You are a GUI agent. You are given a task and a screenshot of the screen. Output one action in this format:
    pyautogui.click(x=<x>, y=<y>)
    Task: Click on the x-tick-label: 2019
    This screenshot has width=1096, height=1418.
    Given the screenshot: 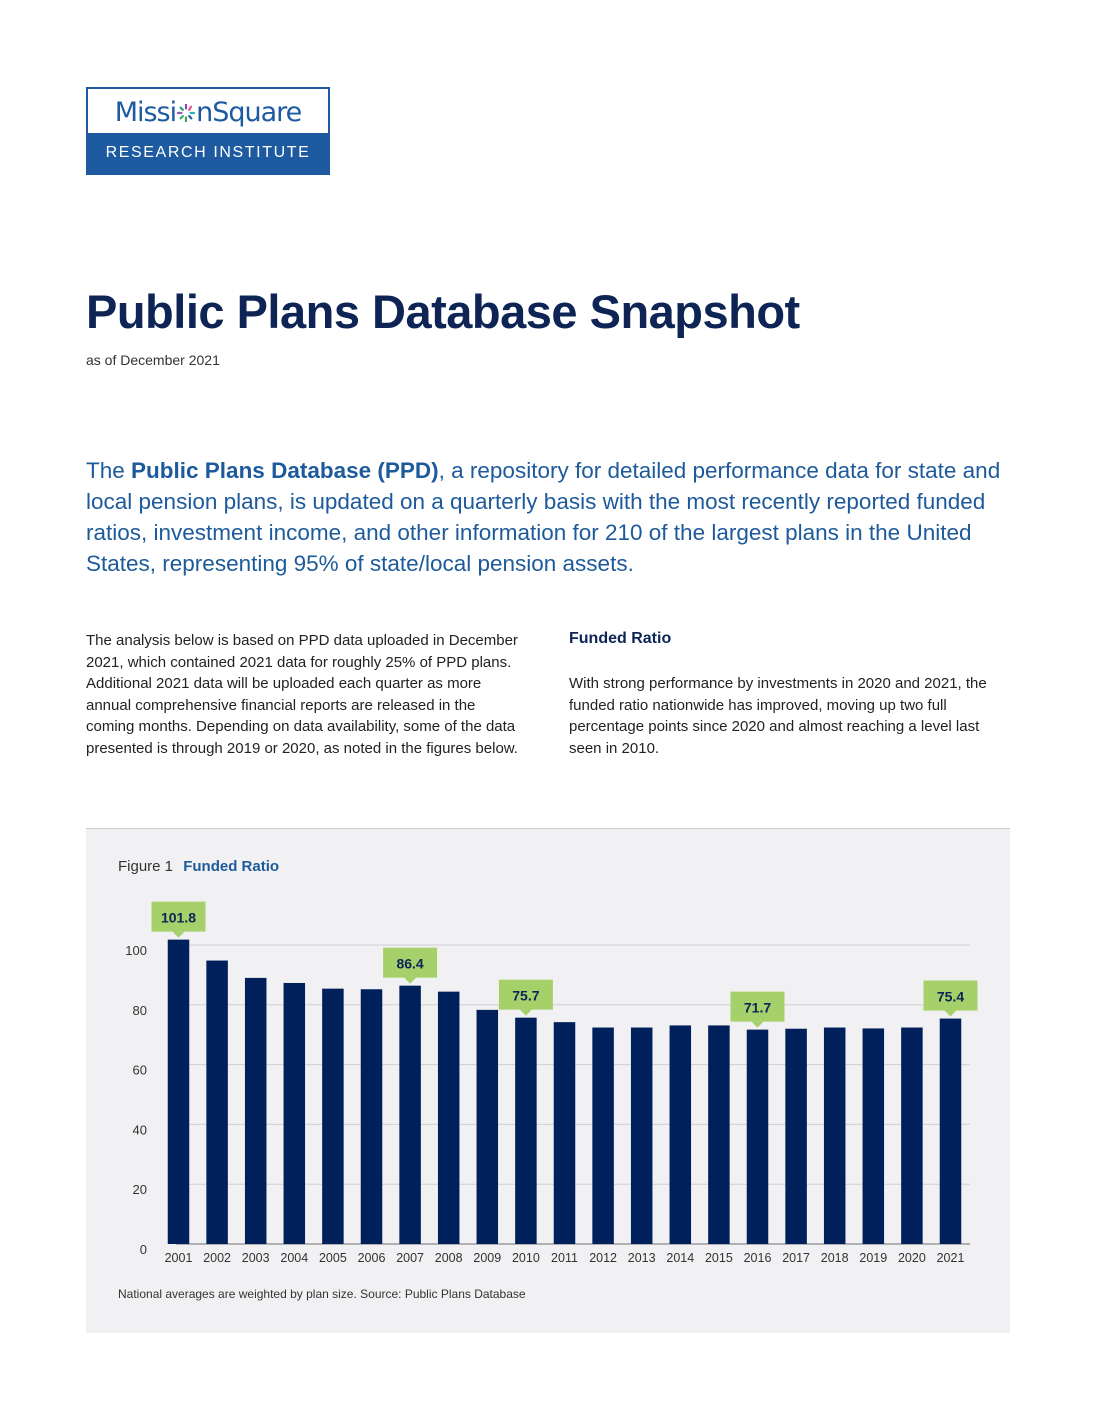 What is the action you would take?
    pyautogui.click(x=873, y=1258)
    